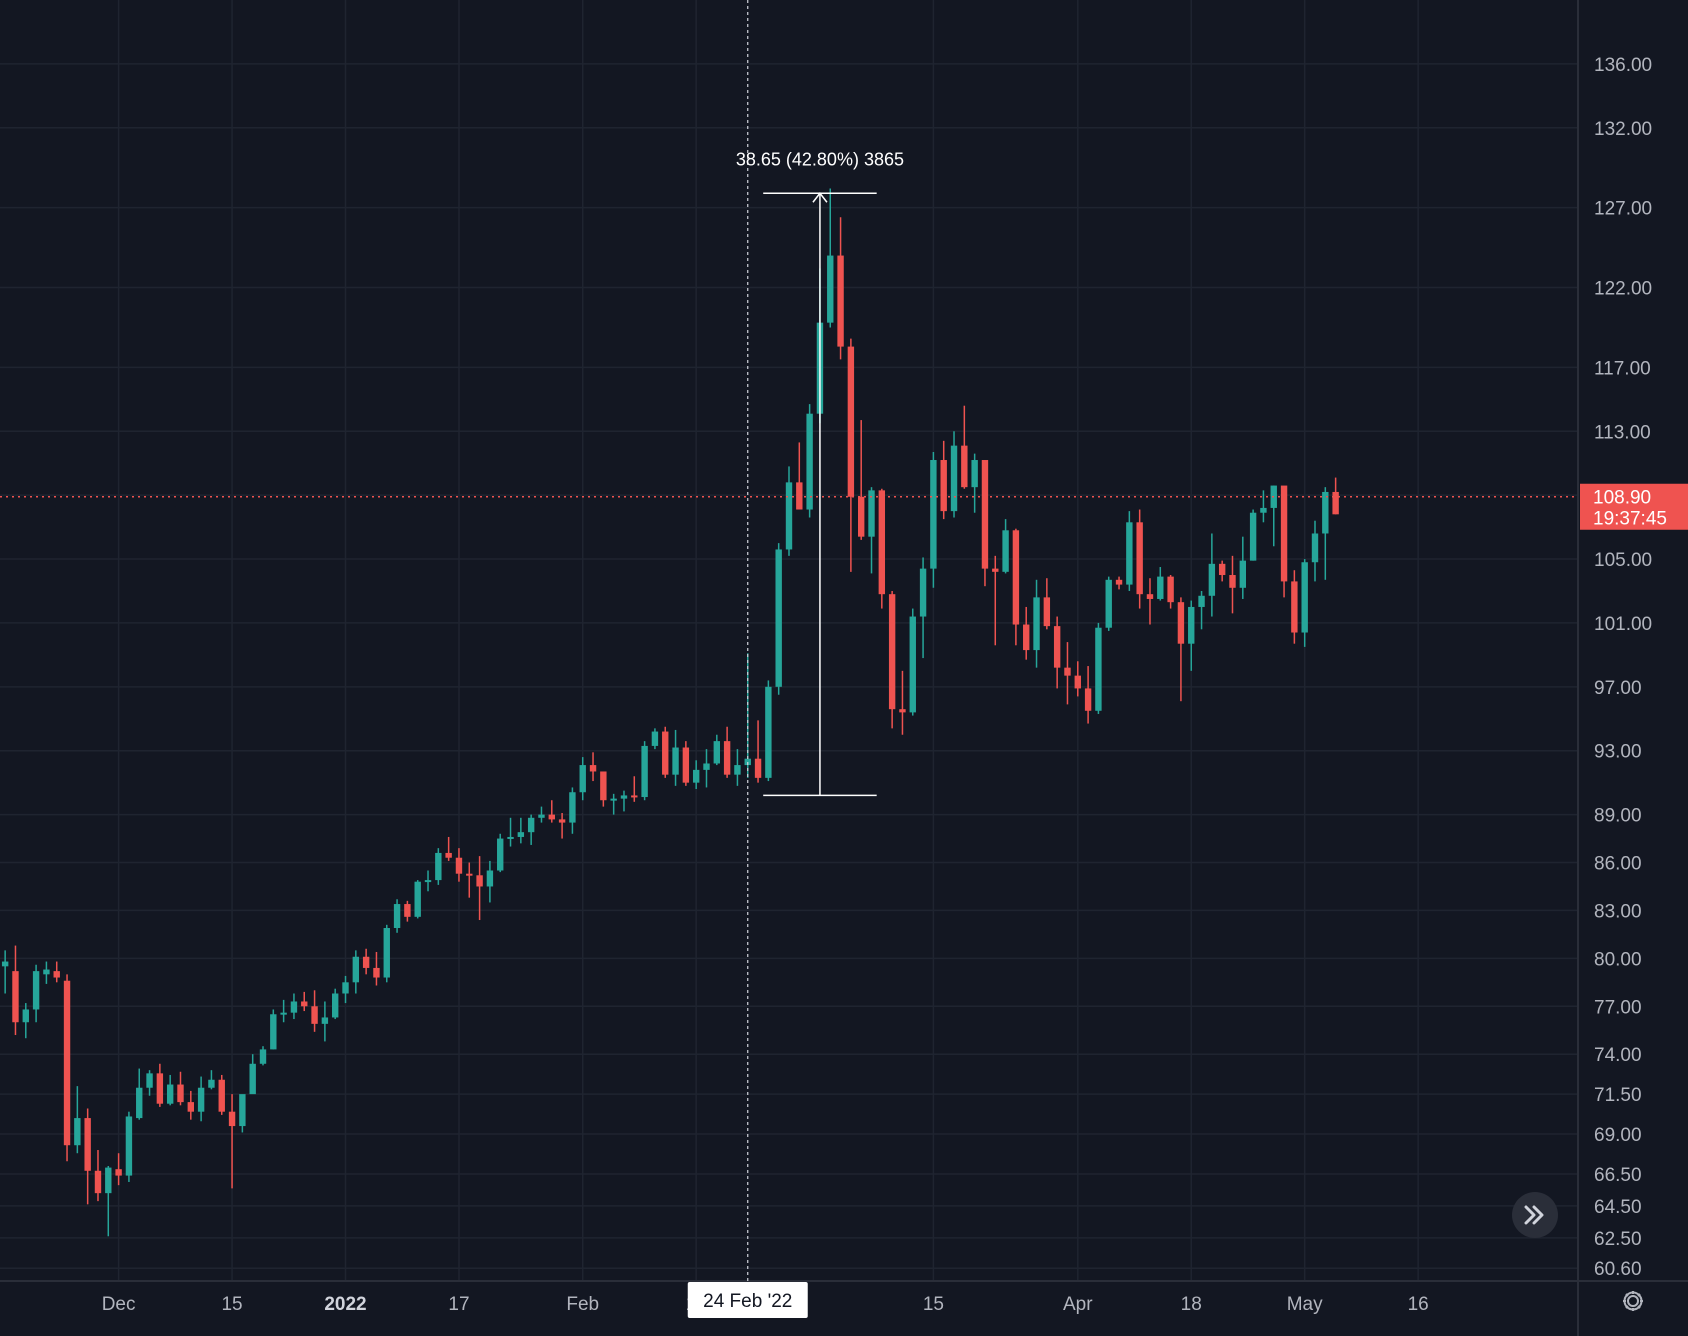  What do you see at coordinates (1305, 1304) in the screenshot?
I see `x-tick-label: May` at bounding box center [1305, 1304].